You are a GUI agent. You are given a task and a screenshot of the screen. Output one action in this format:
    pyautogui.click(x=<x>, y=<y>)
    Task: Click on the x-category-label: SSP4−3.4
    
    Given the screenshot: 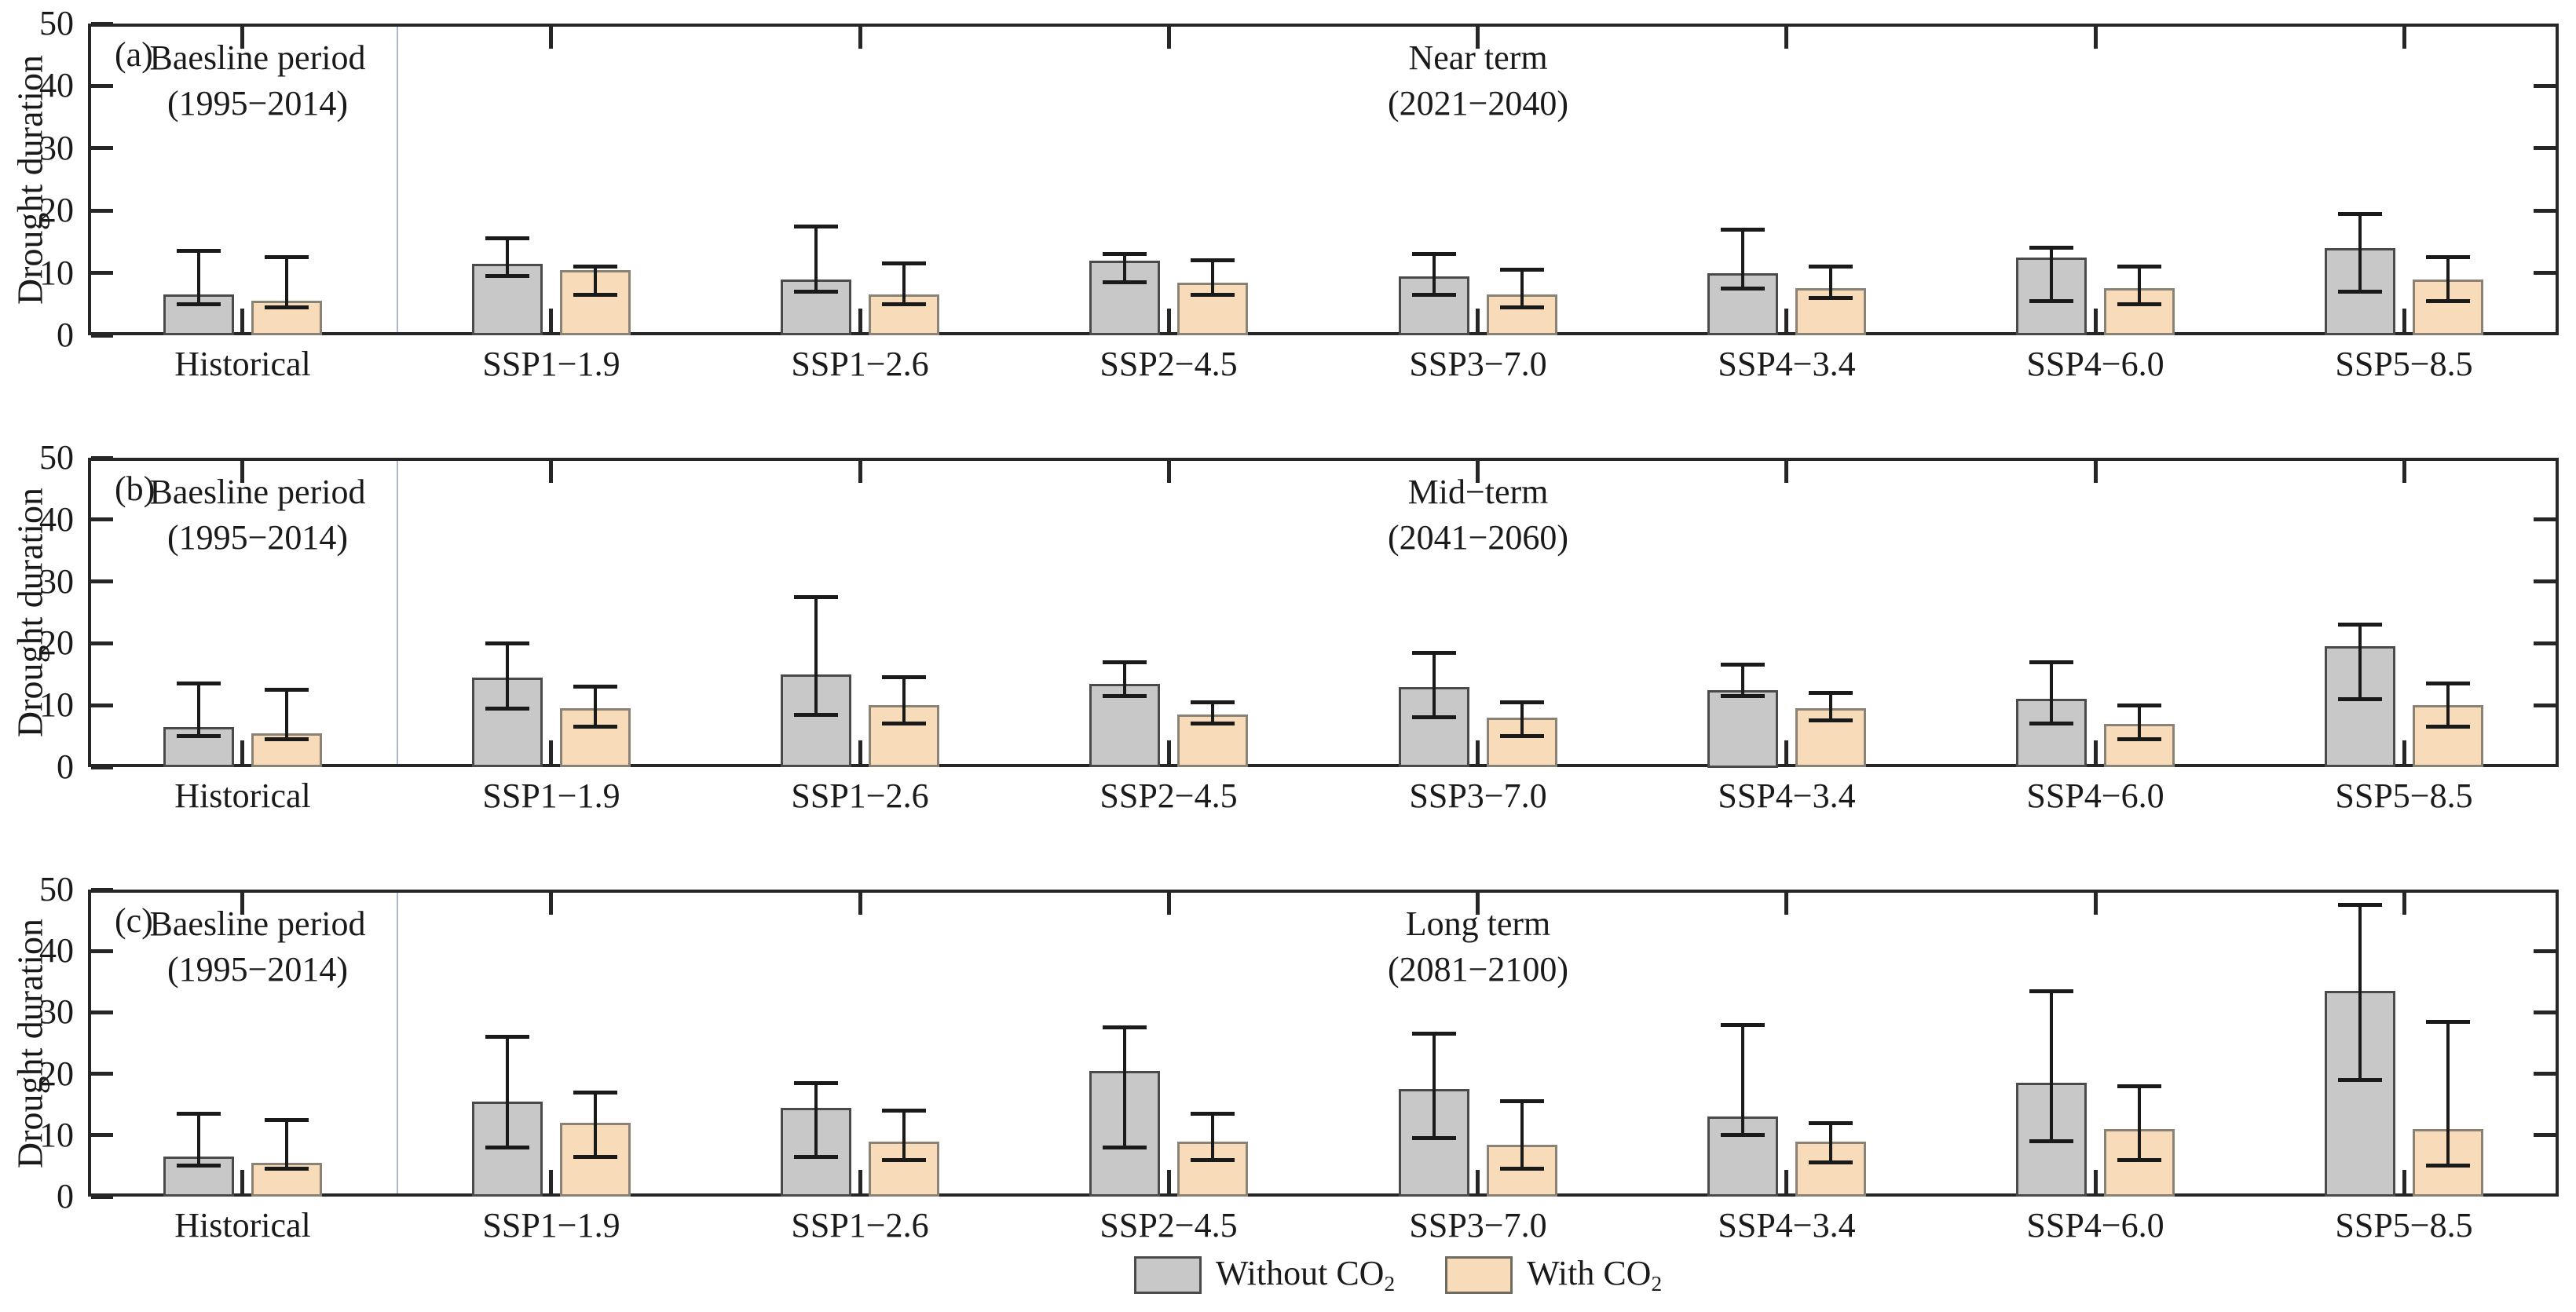 What is the action you would take?
    pyautogui.click(x=1787, y=1225)
    